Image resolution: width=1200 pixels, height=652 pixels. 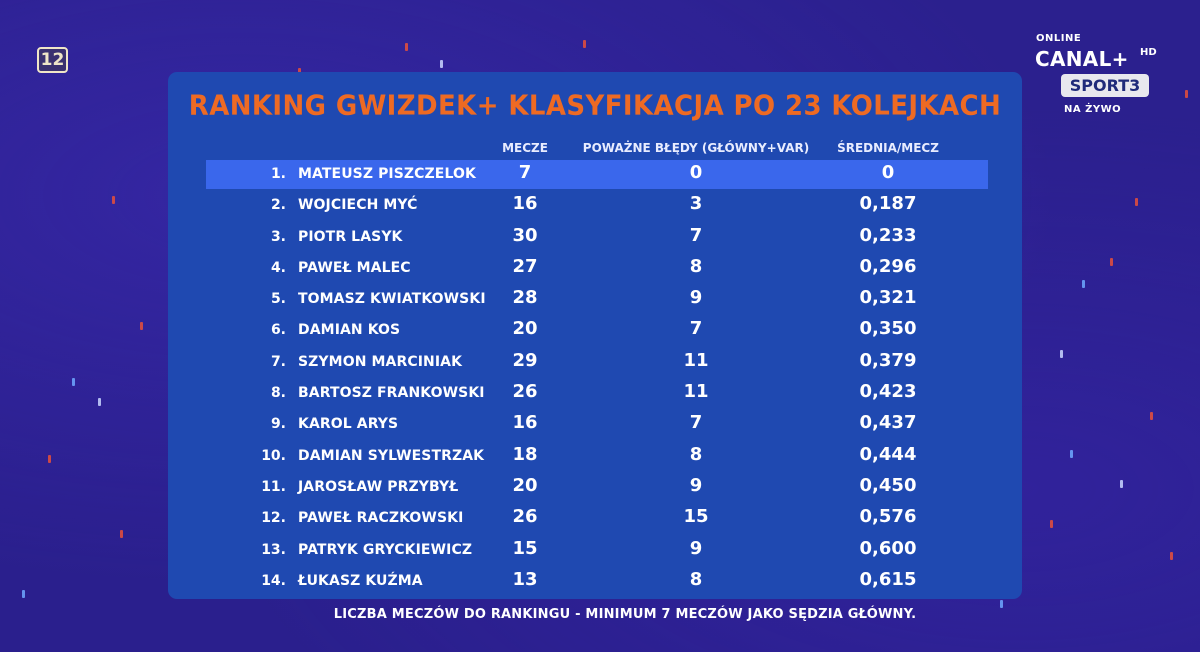 What do you see at coordinates (358, 205) in the screenshot?
I see `referee-name: WOJCIECH MYĆ` at bounding box center [358, 205].